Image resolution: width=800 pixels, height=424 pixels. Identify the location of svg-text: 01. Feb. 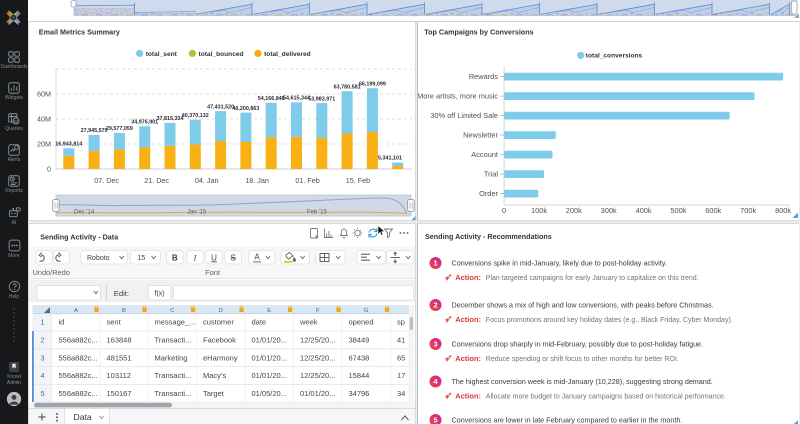
(307, 180).